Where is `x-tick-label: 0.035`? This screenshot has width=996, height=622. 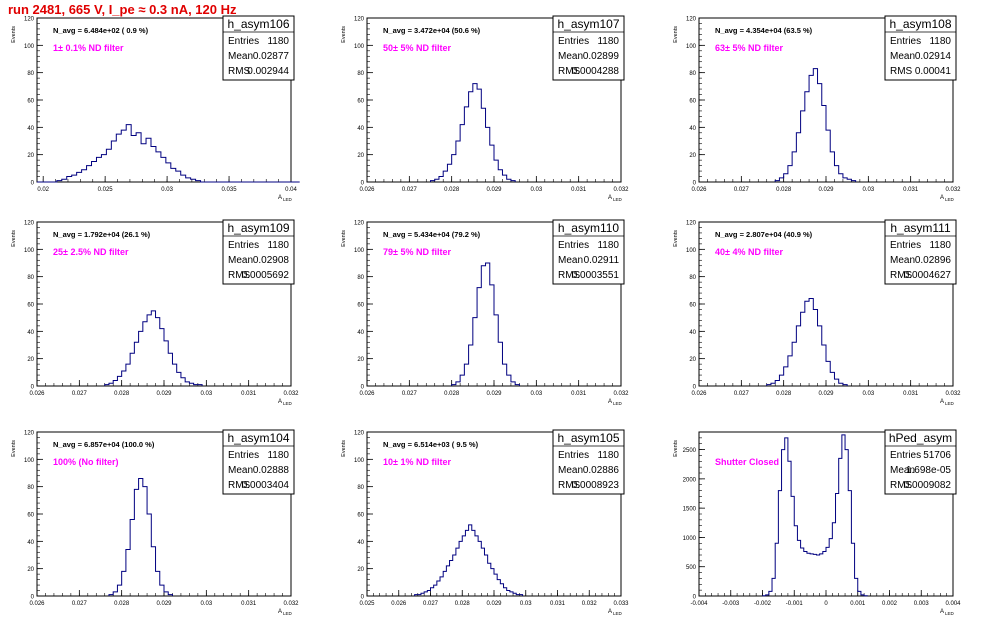
x-tick-label: 0.035 is located at coordinates (230, 190).